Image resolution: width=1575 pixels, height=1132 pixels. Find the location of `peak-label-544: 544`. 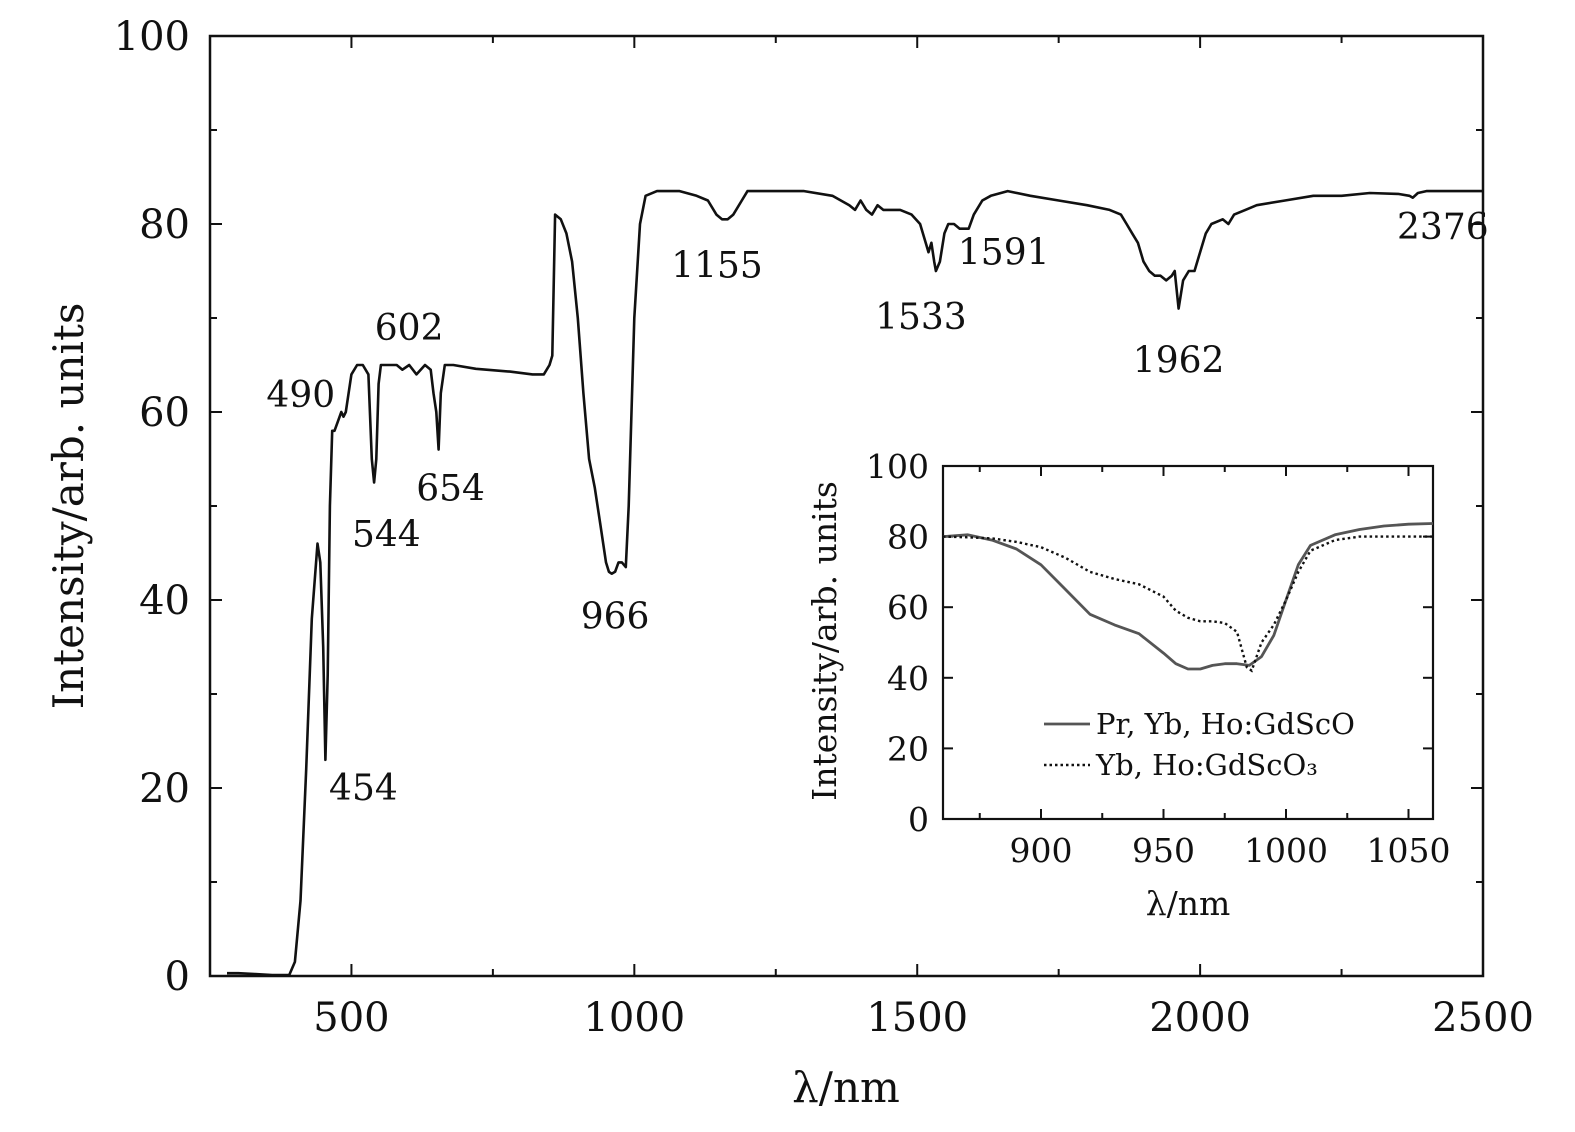

peak-label-544: 544 is located at coordinates (386, 535).